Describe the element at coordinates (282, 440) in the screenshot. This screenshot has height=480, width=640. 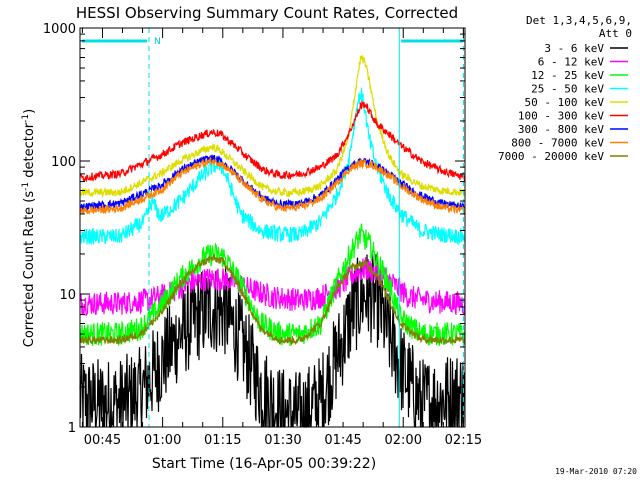
I see `x-tick-label: 01:30` at that location.